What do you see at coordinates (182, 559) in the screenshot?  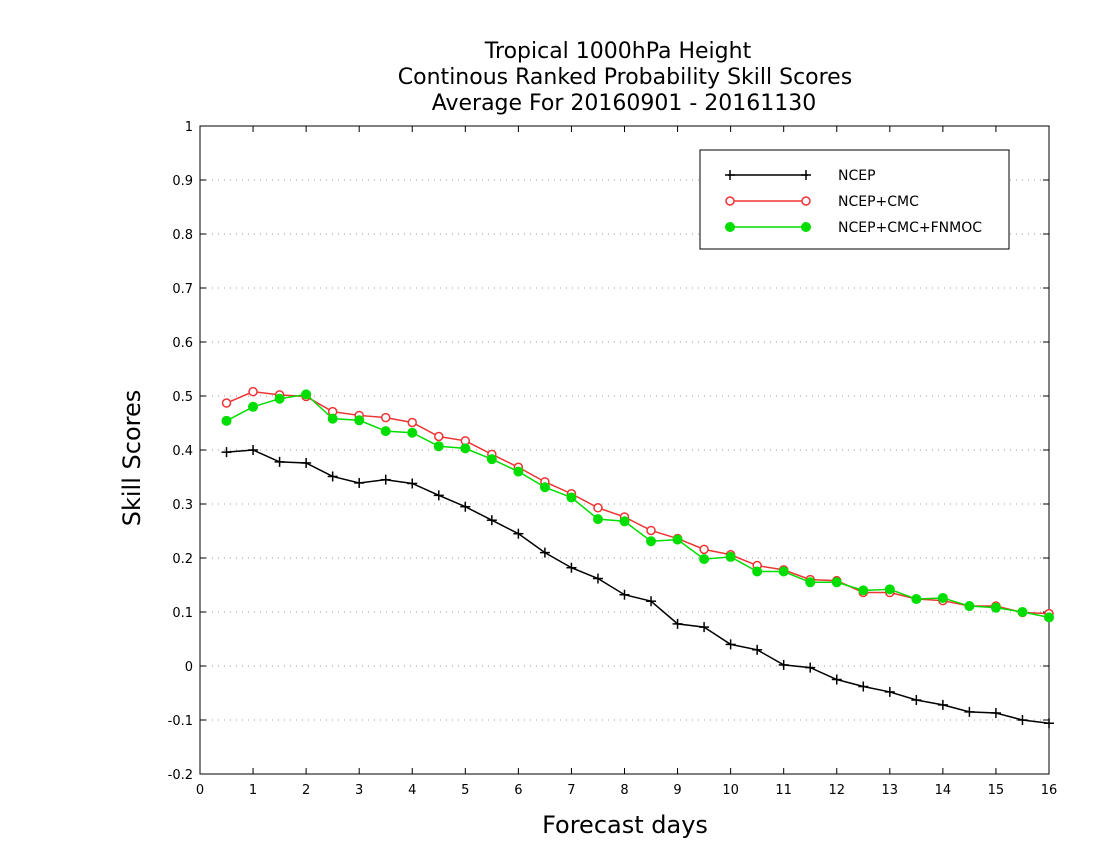 I see `y-tick-label: 0.2` at bounding box center [182, 559].